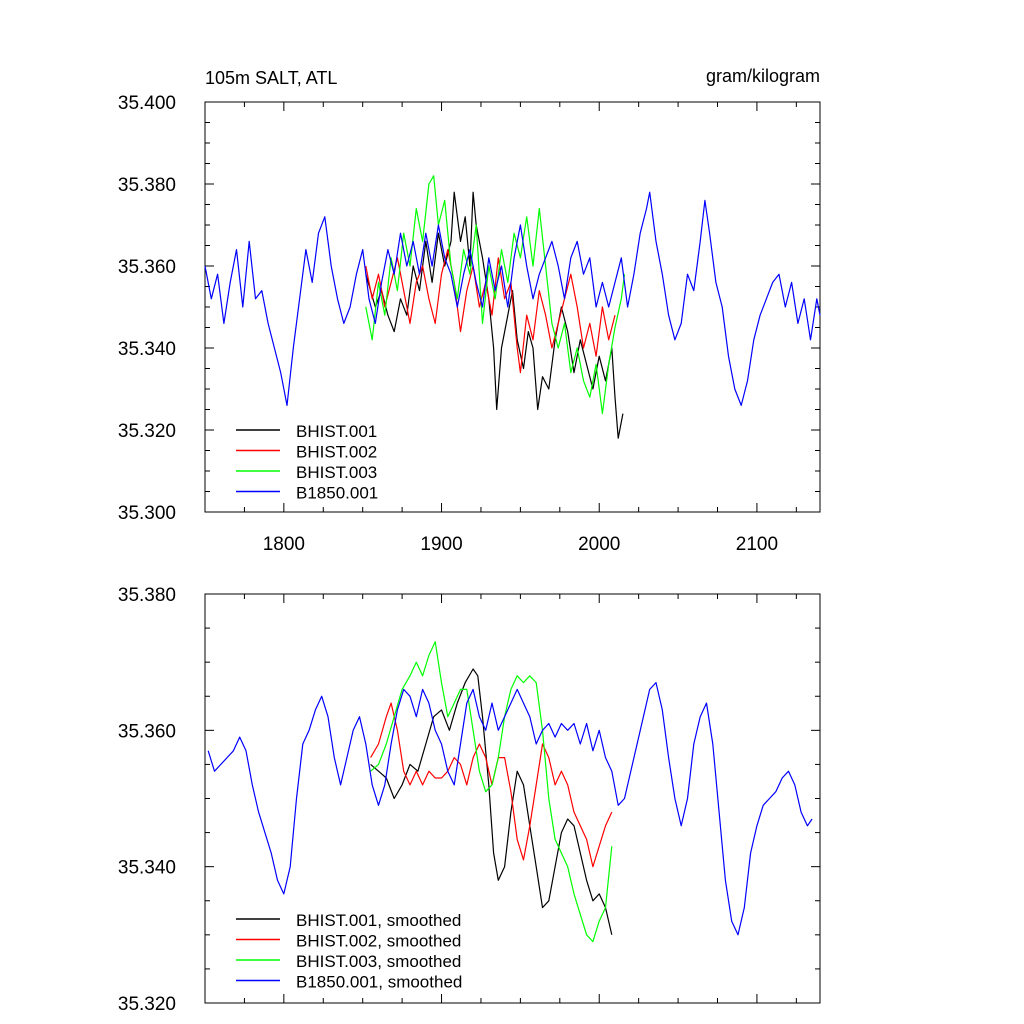 Image resolution: width=1024 pixels, height=1024 pixels. What do you see at coordinates (763, 76) in the screenshot?
I see `units-label: gram/kilogram` at bounding box center [763, 76].